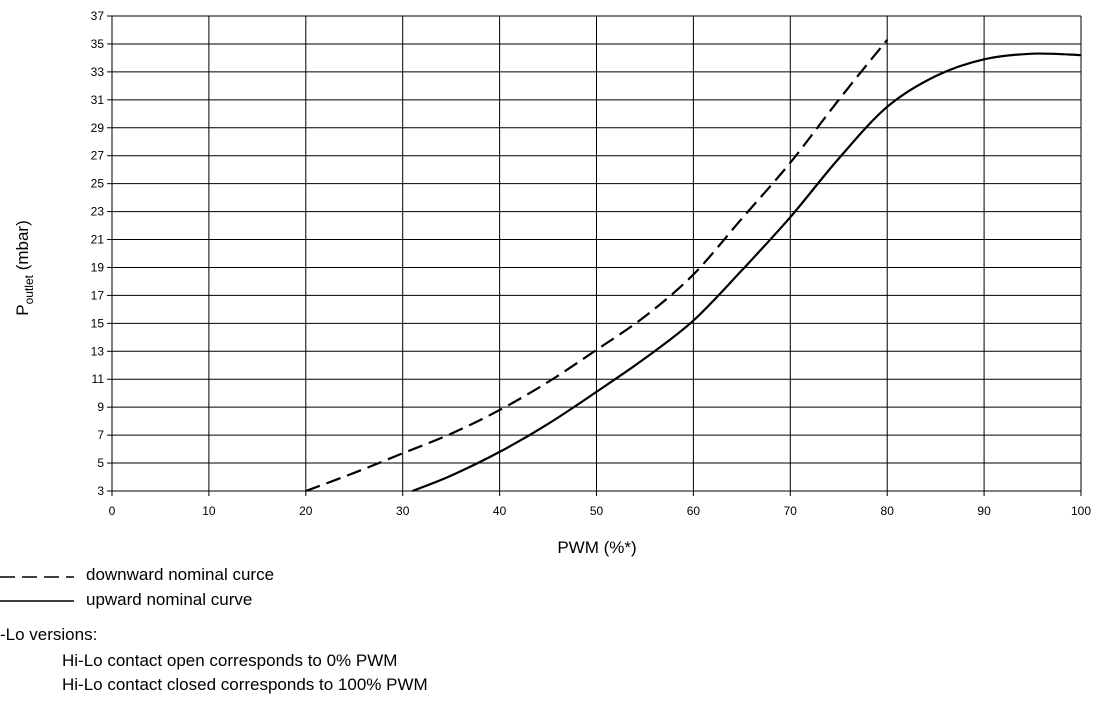 This screenshot has height=703, width=1097. Describe the element at coordinates (403, 511) in the screenshot. I see `x-tick-label: 30` at that location.